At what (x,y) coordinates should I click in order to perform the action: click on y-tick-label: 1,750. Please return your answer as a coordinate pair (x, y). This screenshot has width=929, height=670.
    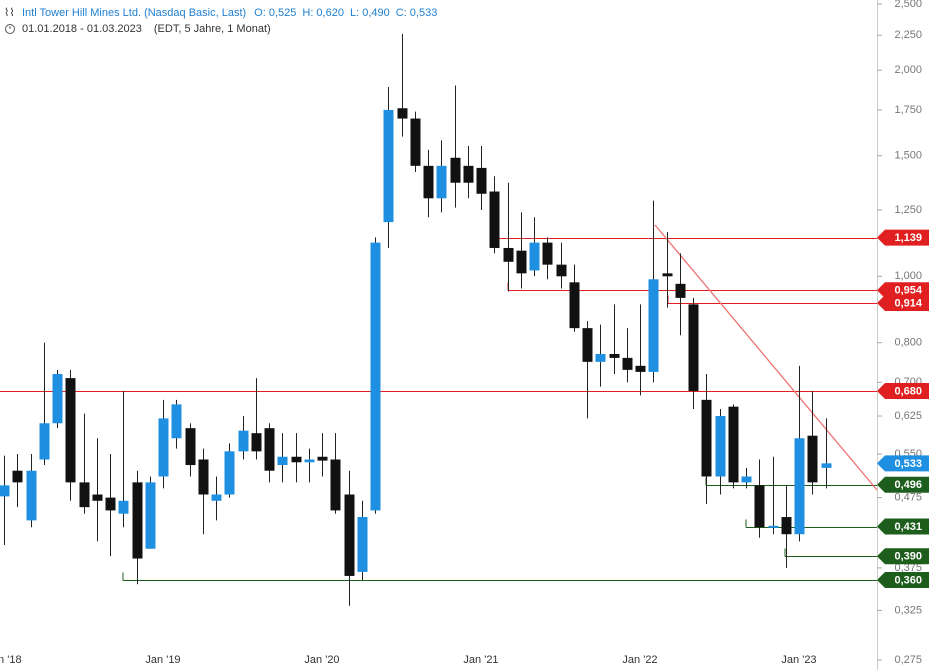
    Looking at the image, I should click on (908, 110).